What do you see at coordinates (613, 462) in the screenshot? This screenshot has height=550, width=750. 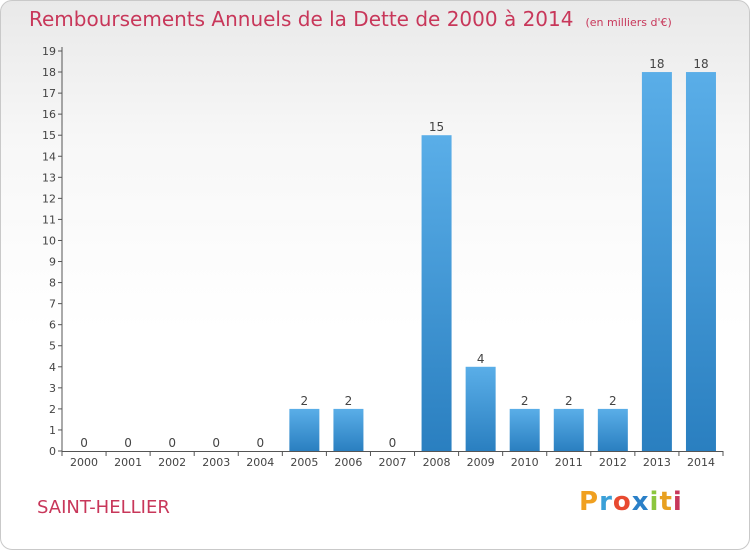 I see `x-tick-label: 2012` at bounding box center [613, 462].